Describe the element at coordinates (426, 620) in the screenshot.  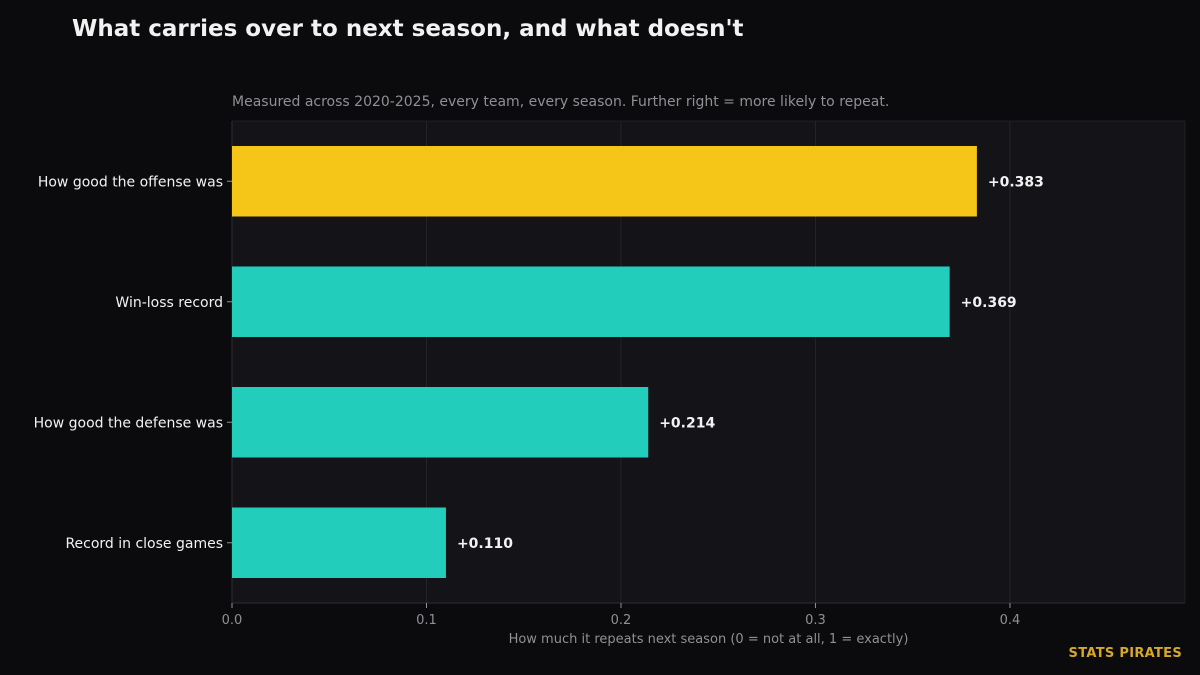
I see `x-tick-label: 0.1` at that location.